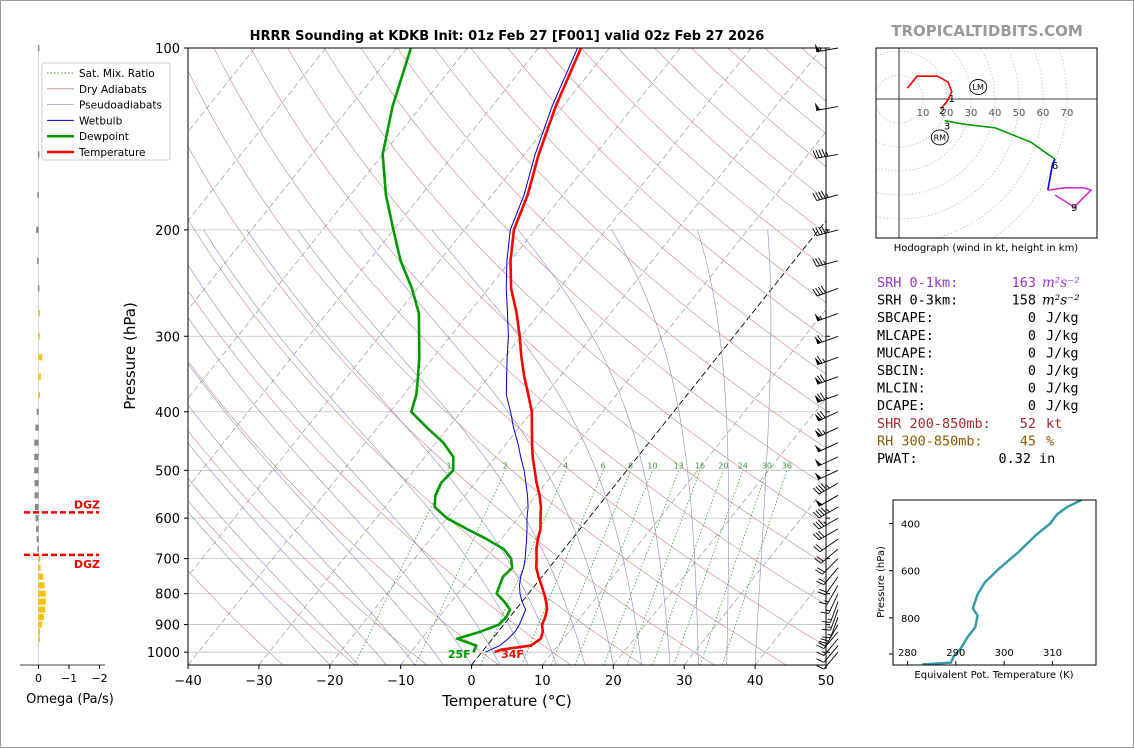 The width and height of the screenshot is (1134, 748). Describe the element at coordinates (1050, 441) in the screenshot. I see `index-unit: %` at that location.